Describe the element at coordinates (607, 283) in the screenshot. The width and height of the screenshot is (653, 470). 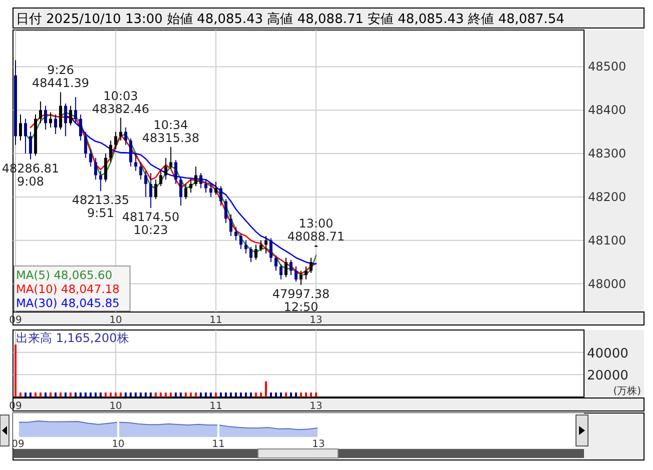
I see `y-tick-label: 48000` at that location.